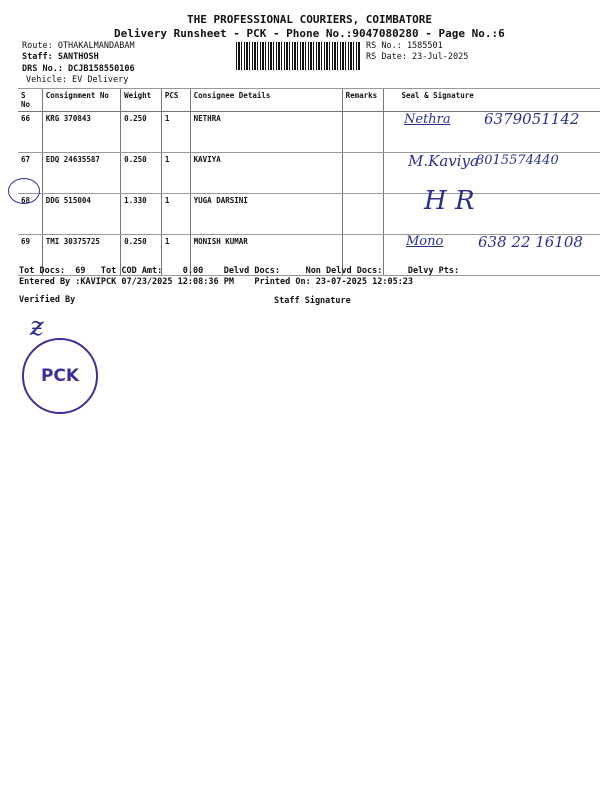 Image resolution: width=600 pixels, height=800 pixels. I want to click on route: Route: OTHAKALMANDABAM, so click(78, 46).